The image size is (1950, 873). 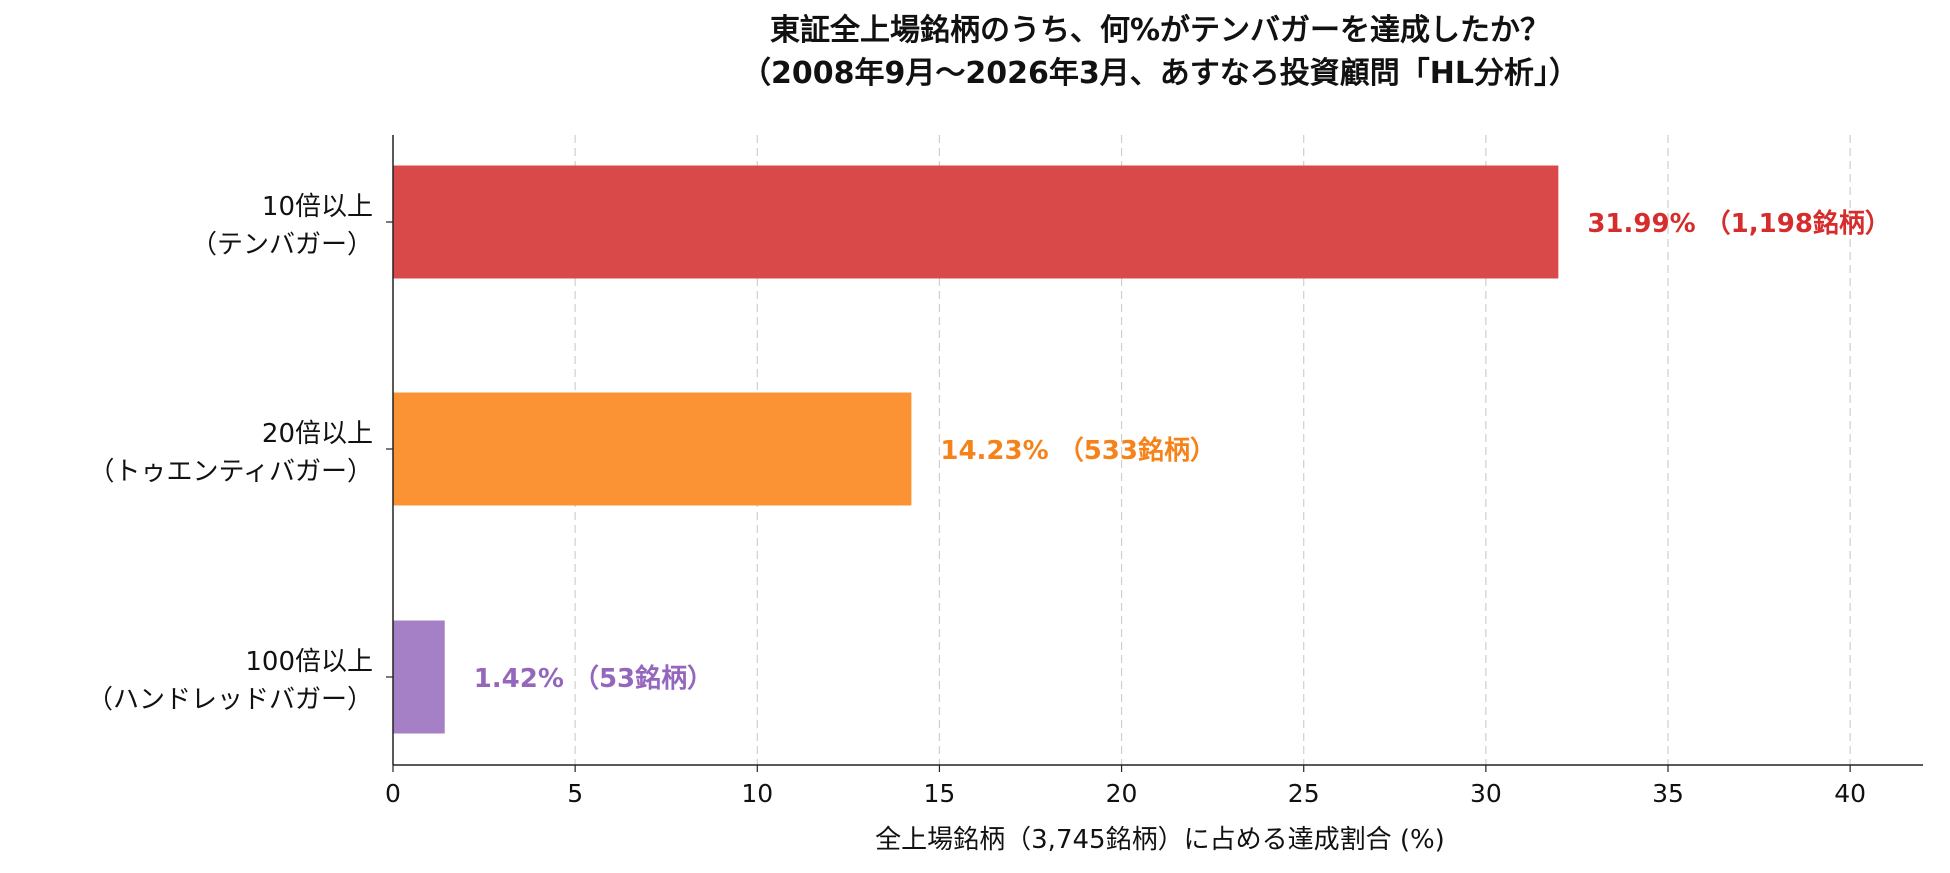 I want to click on y-tick-label: 20倍以上, so click(x=317, y=434).